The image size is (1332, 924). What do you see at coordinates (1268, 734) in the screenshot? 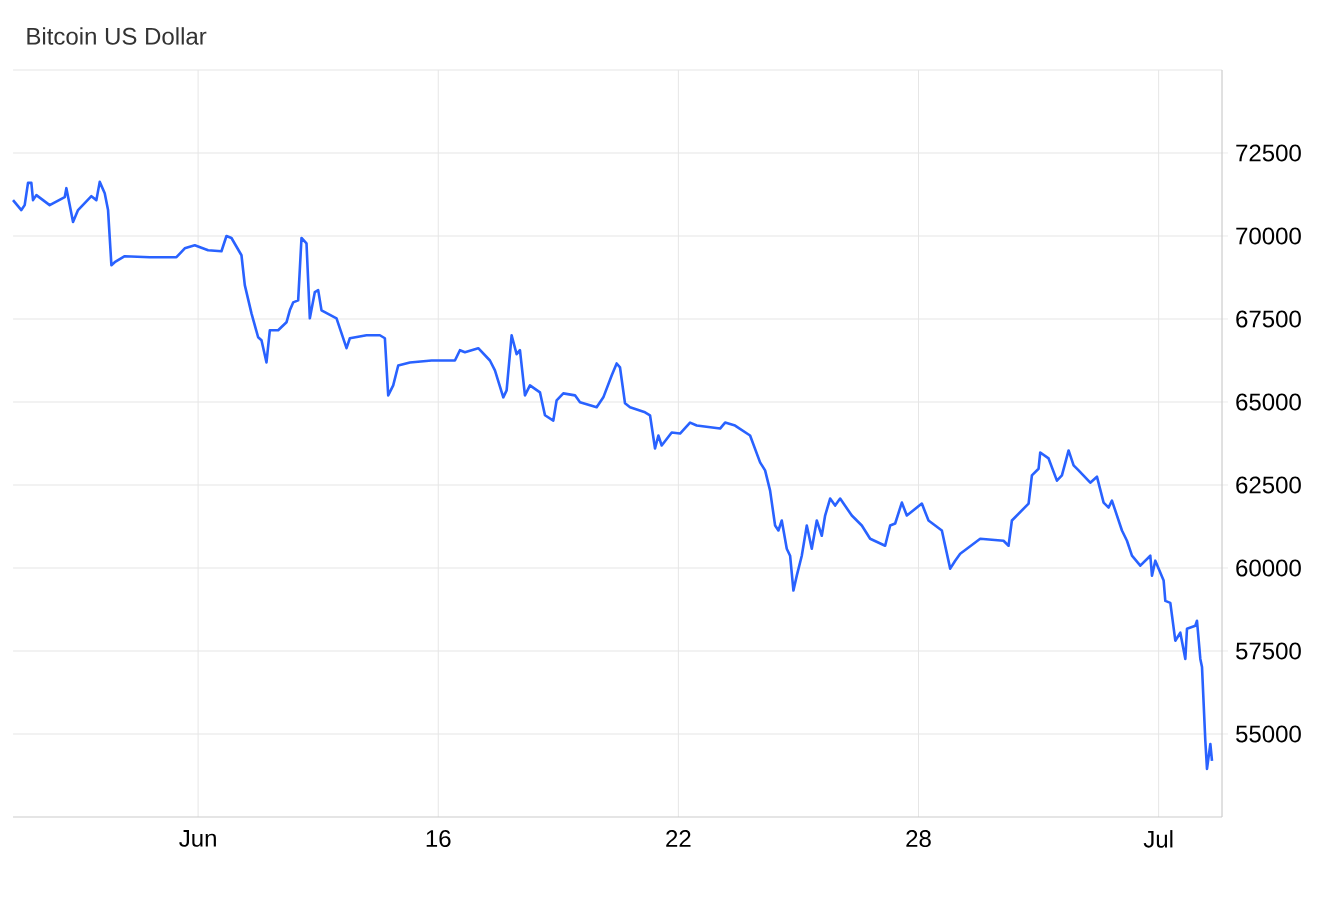
I see `y-tick-label: 55000` at bounding box center [1268, 734].